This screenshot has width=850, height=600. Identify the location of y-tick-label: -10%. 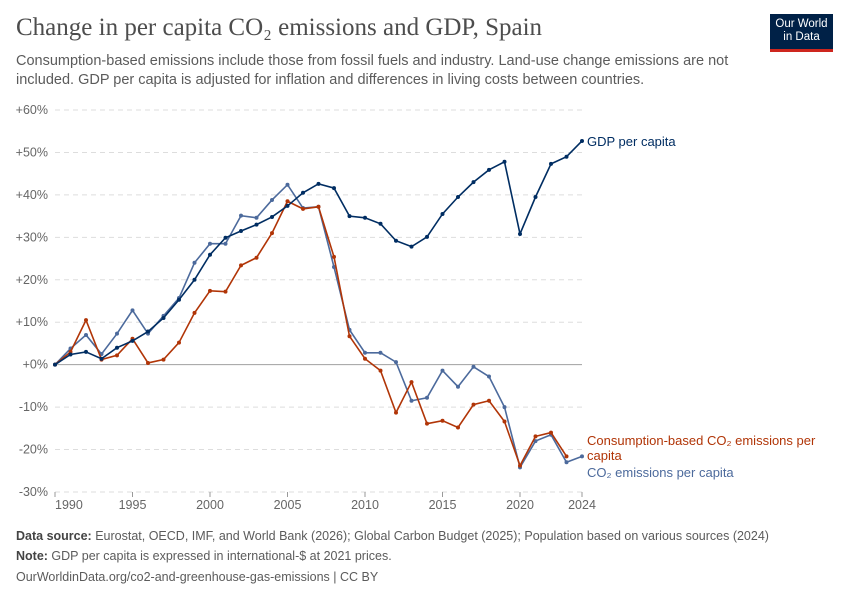
(33, 407).